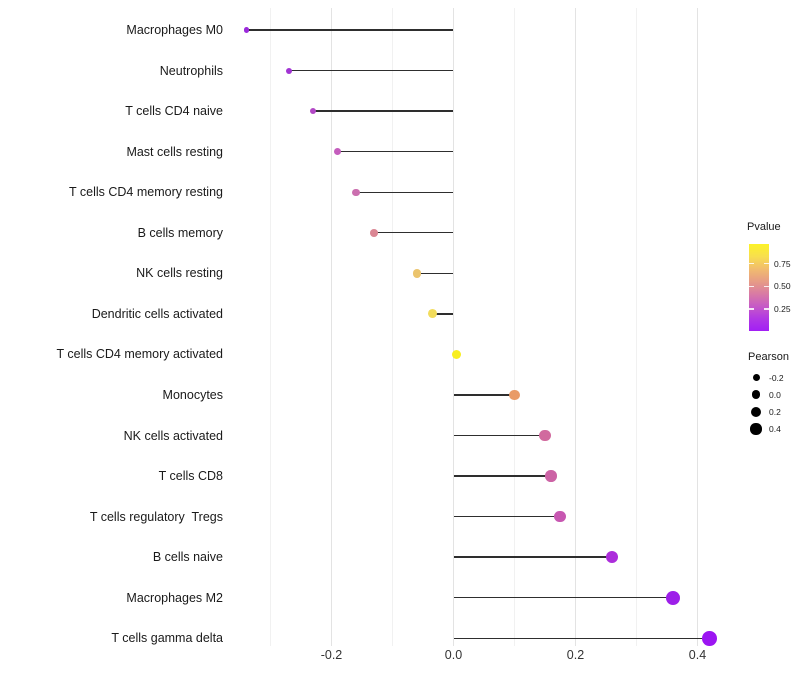 The image size is (800, 700). Describe the element at coordinates (776, 377) in the screenshot. I see `pearson-legend-label: -0.2` at that location.